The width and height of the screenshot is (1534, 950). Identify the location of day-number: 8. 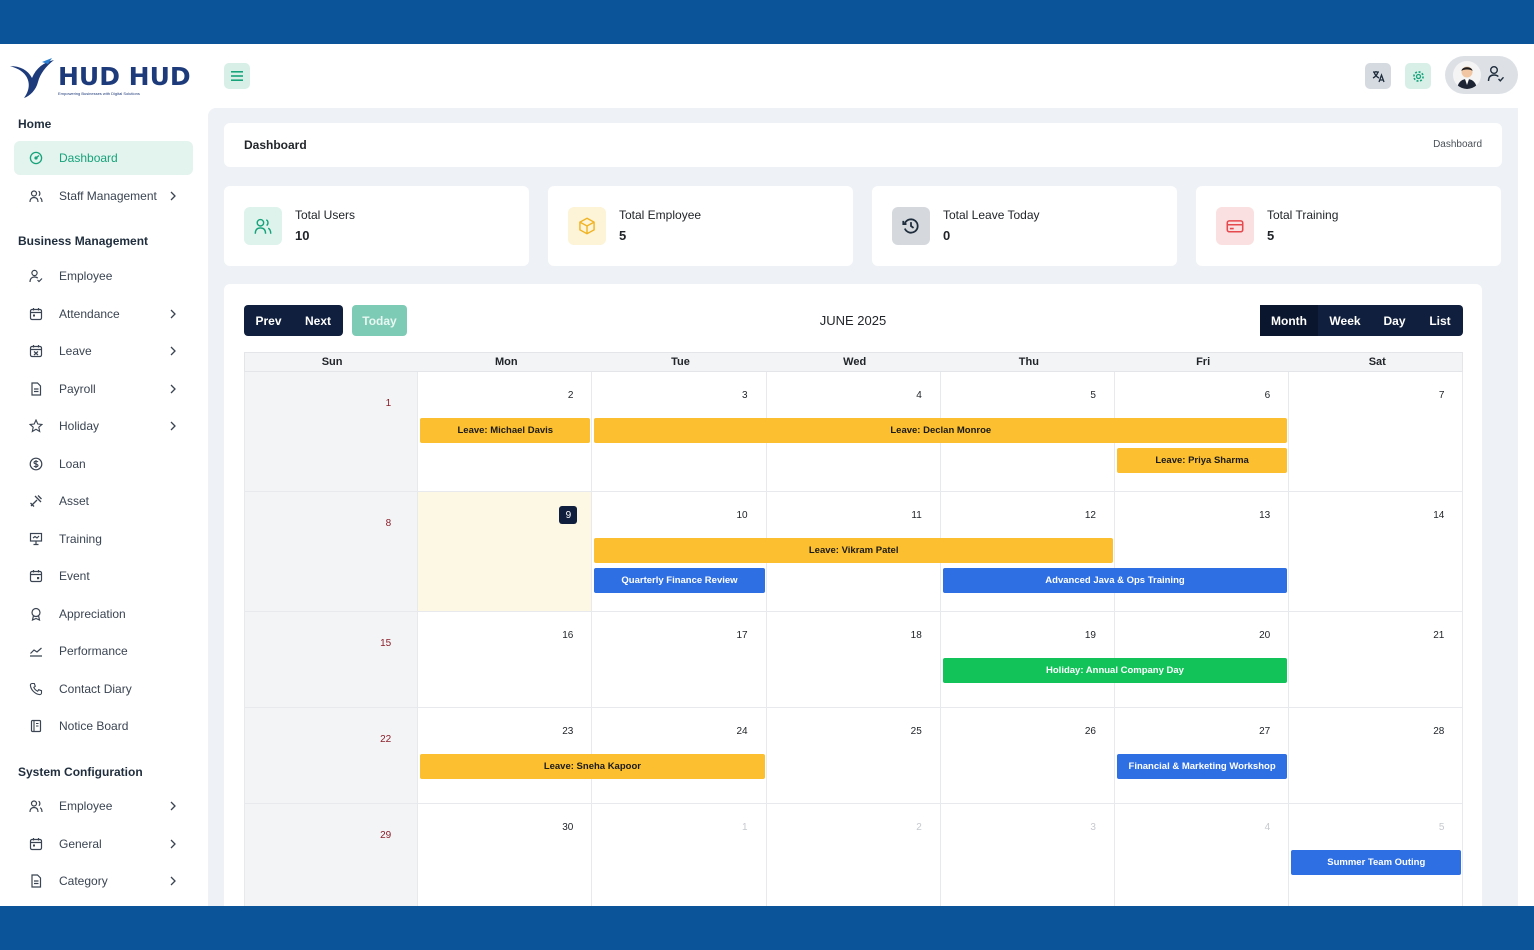
(388, 523).